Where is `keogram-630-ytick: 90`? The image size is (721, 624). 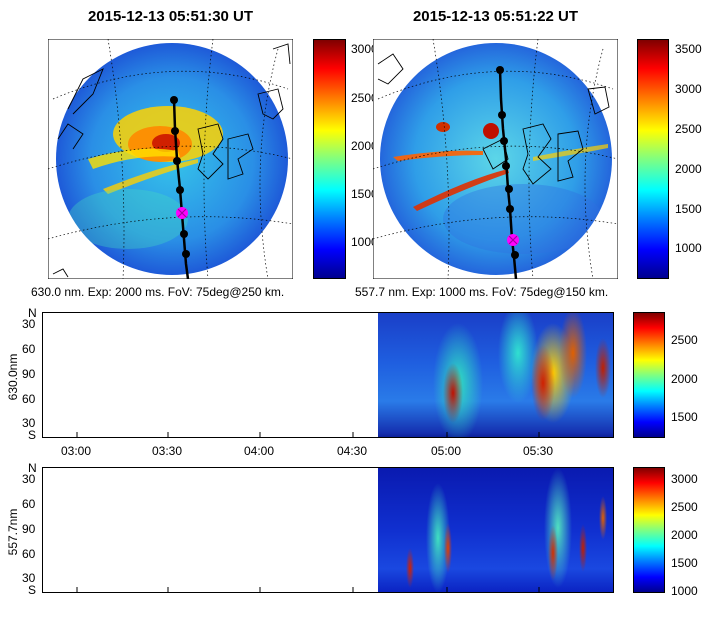
keogram-630-ytick: 90 is located at coordinates (29, 374).